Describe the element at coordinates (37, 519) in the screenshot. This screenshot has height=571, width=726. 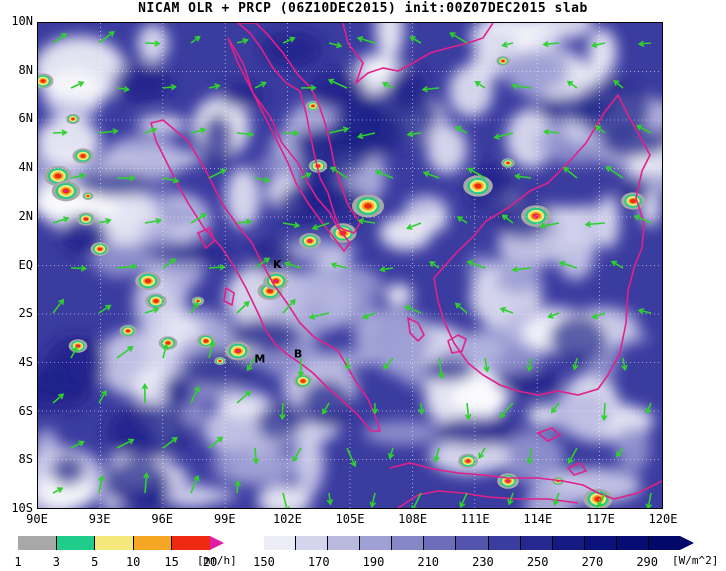
I see `lon-label: 90E` at that location.